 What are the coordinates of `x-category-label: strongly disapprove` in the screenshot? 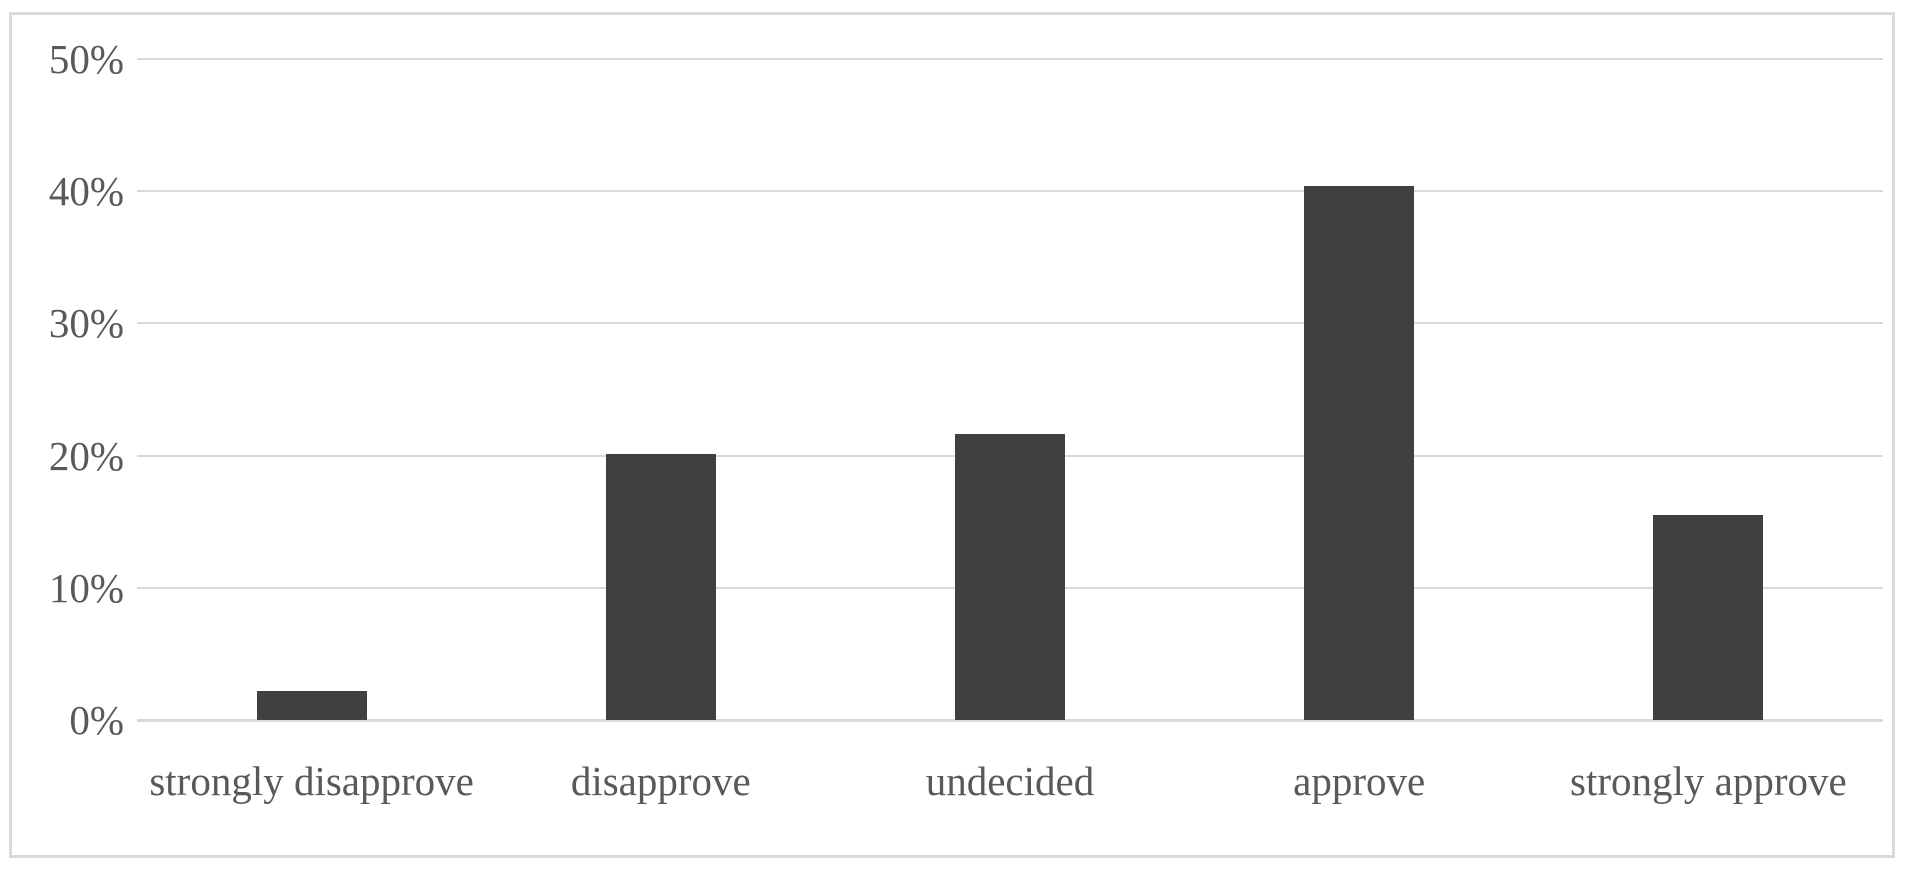 It's located at (311, 781).